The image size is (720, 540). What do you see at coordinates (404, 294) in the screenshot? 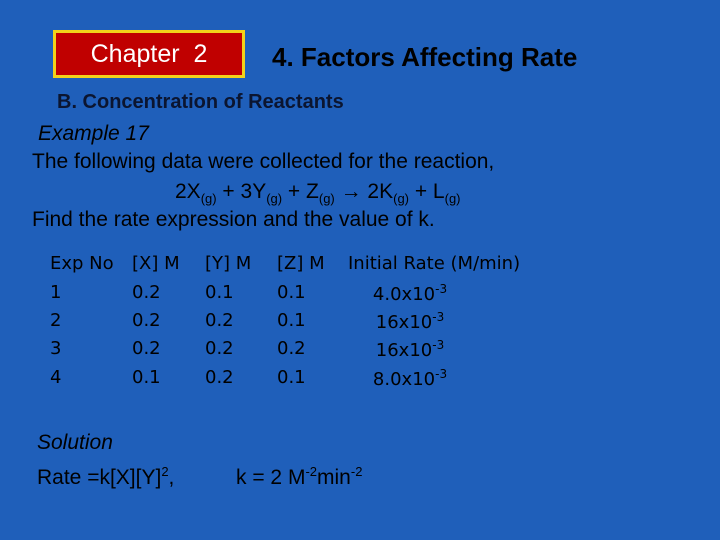
I see `rate-value: 4.0x10` at bounding box center [404, 294].